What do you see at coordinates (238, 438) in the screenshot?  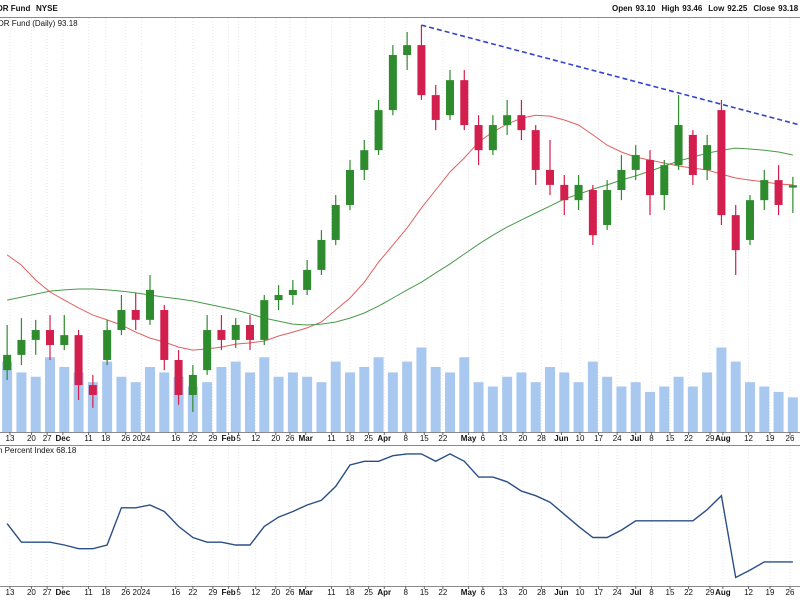 I see `x-tick-label: 5` at bounding box center [238, 438].